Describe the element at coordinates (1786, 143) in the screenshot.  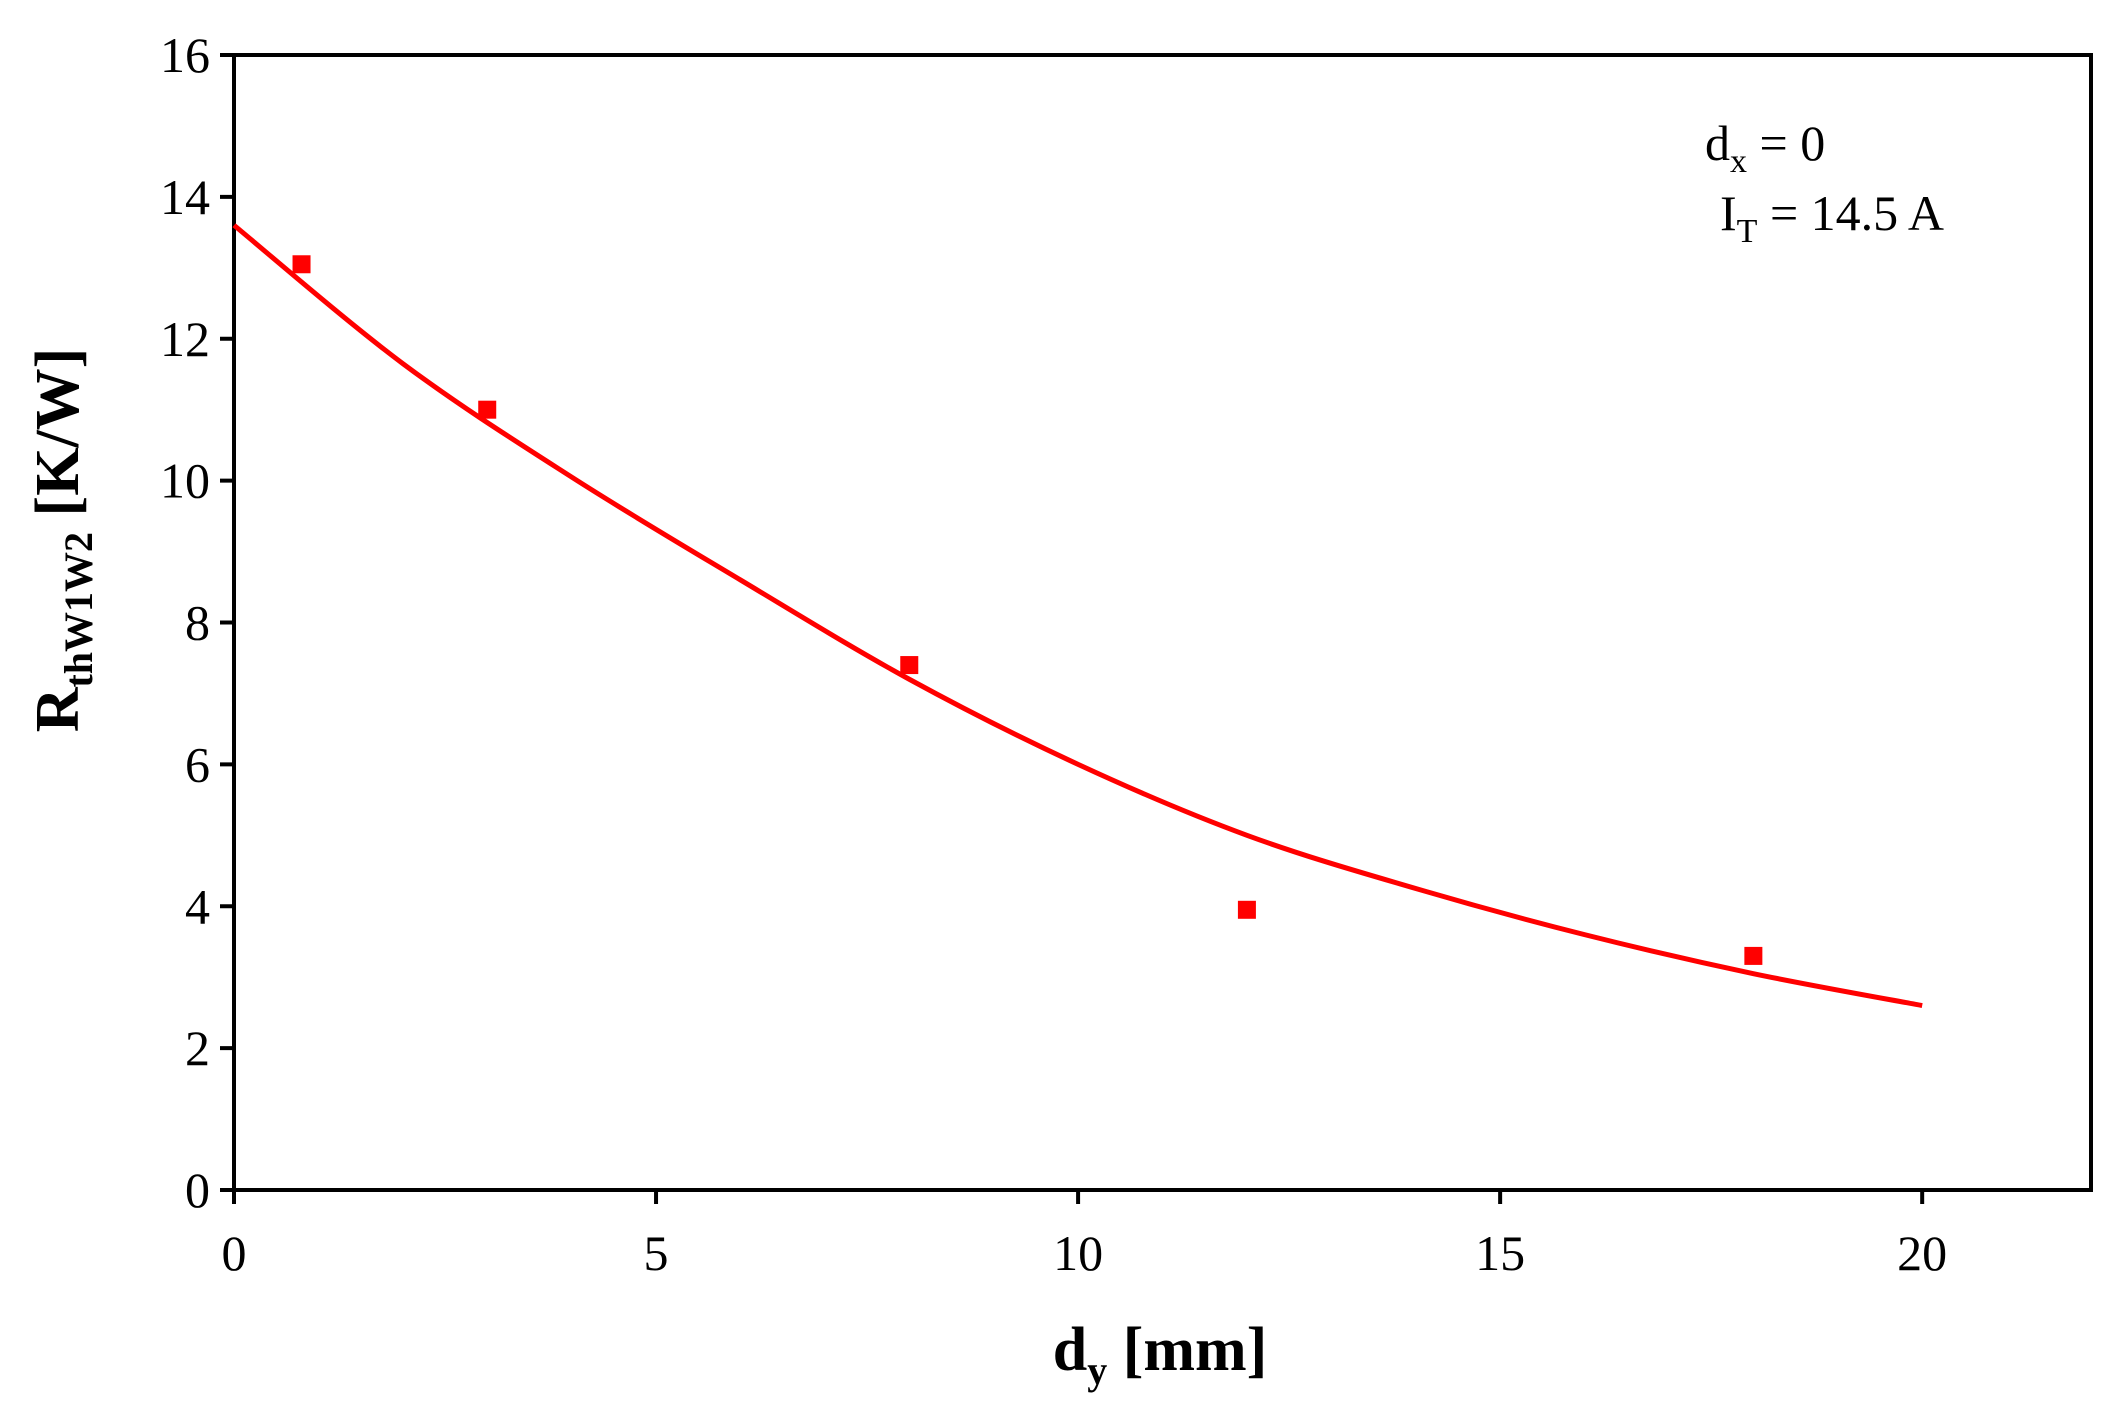
I see `annotation-dx-rest: = 0` at that location.